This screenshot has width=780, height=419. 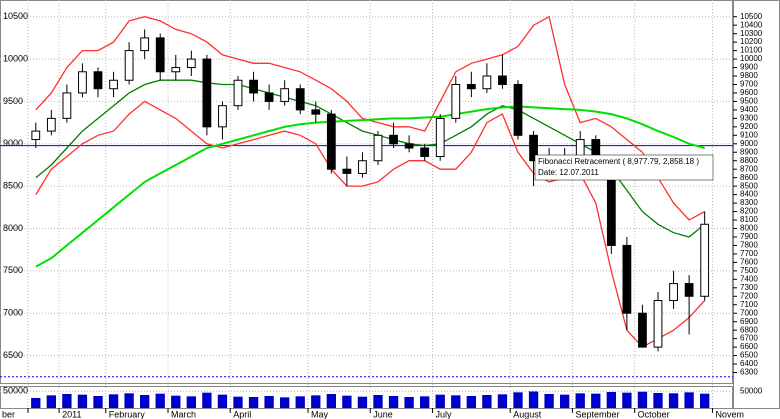 I want to click on y2-tick-label: 10200, so click(x=751, y=41).